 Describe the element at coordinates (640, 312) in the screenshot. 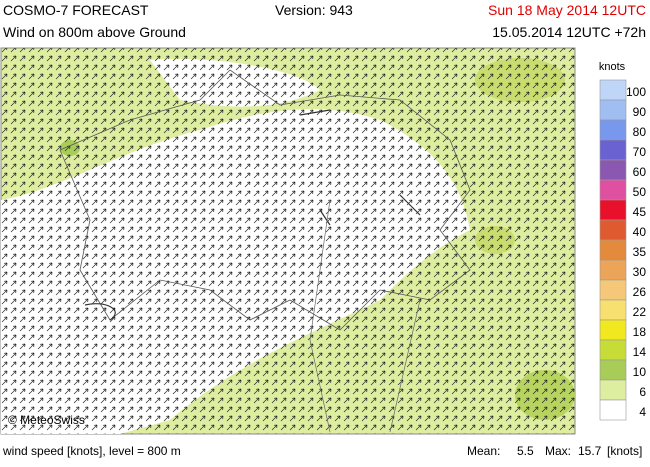

I see `legend-label: 22` at that location.